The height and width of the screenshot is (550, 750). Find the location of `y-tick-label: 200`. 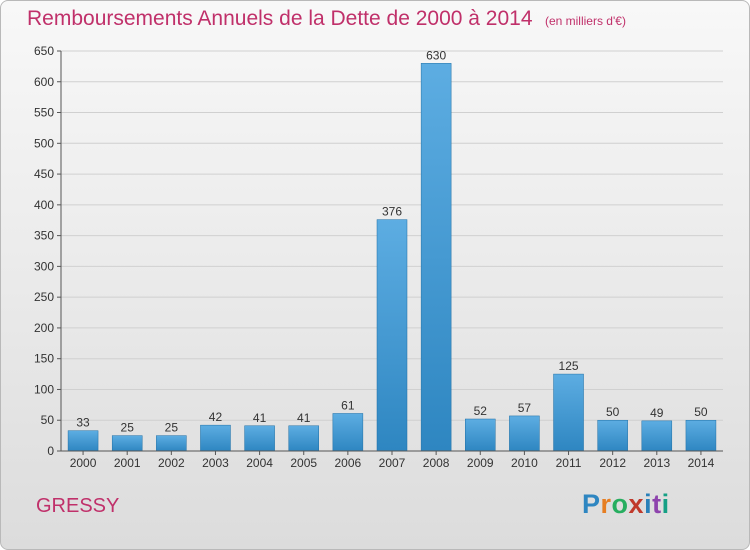

y-tick-label: 200 is located at coordinates (44, 328).